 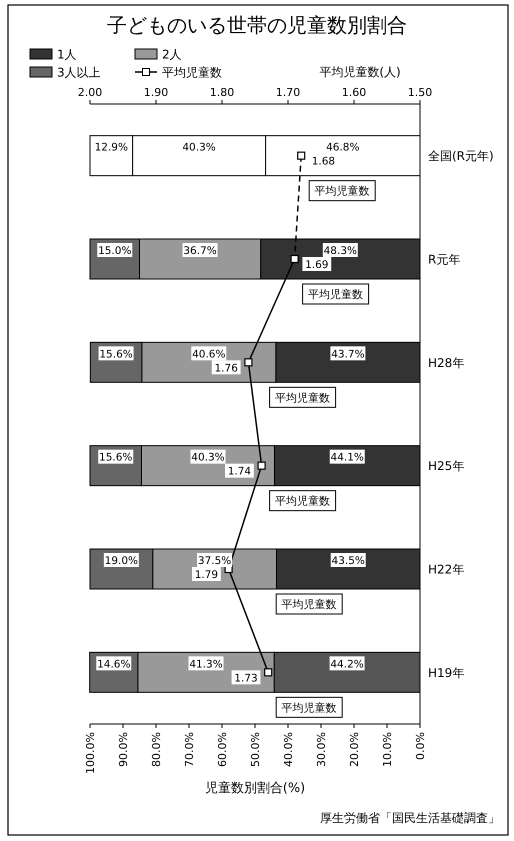 What do you see at coordinates (222, 749) in the screenshot?
I see `x-tick-label: 60.0%` at bounding box center [222, 749].